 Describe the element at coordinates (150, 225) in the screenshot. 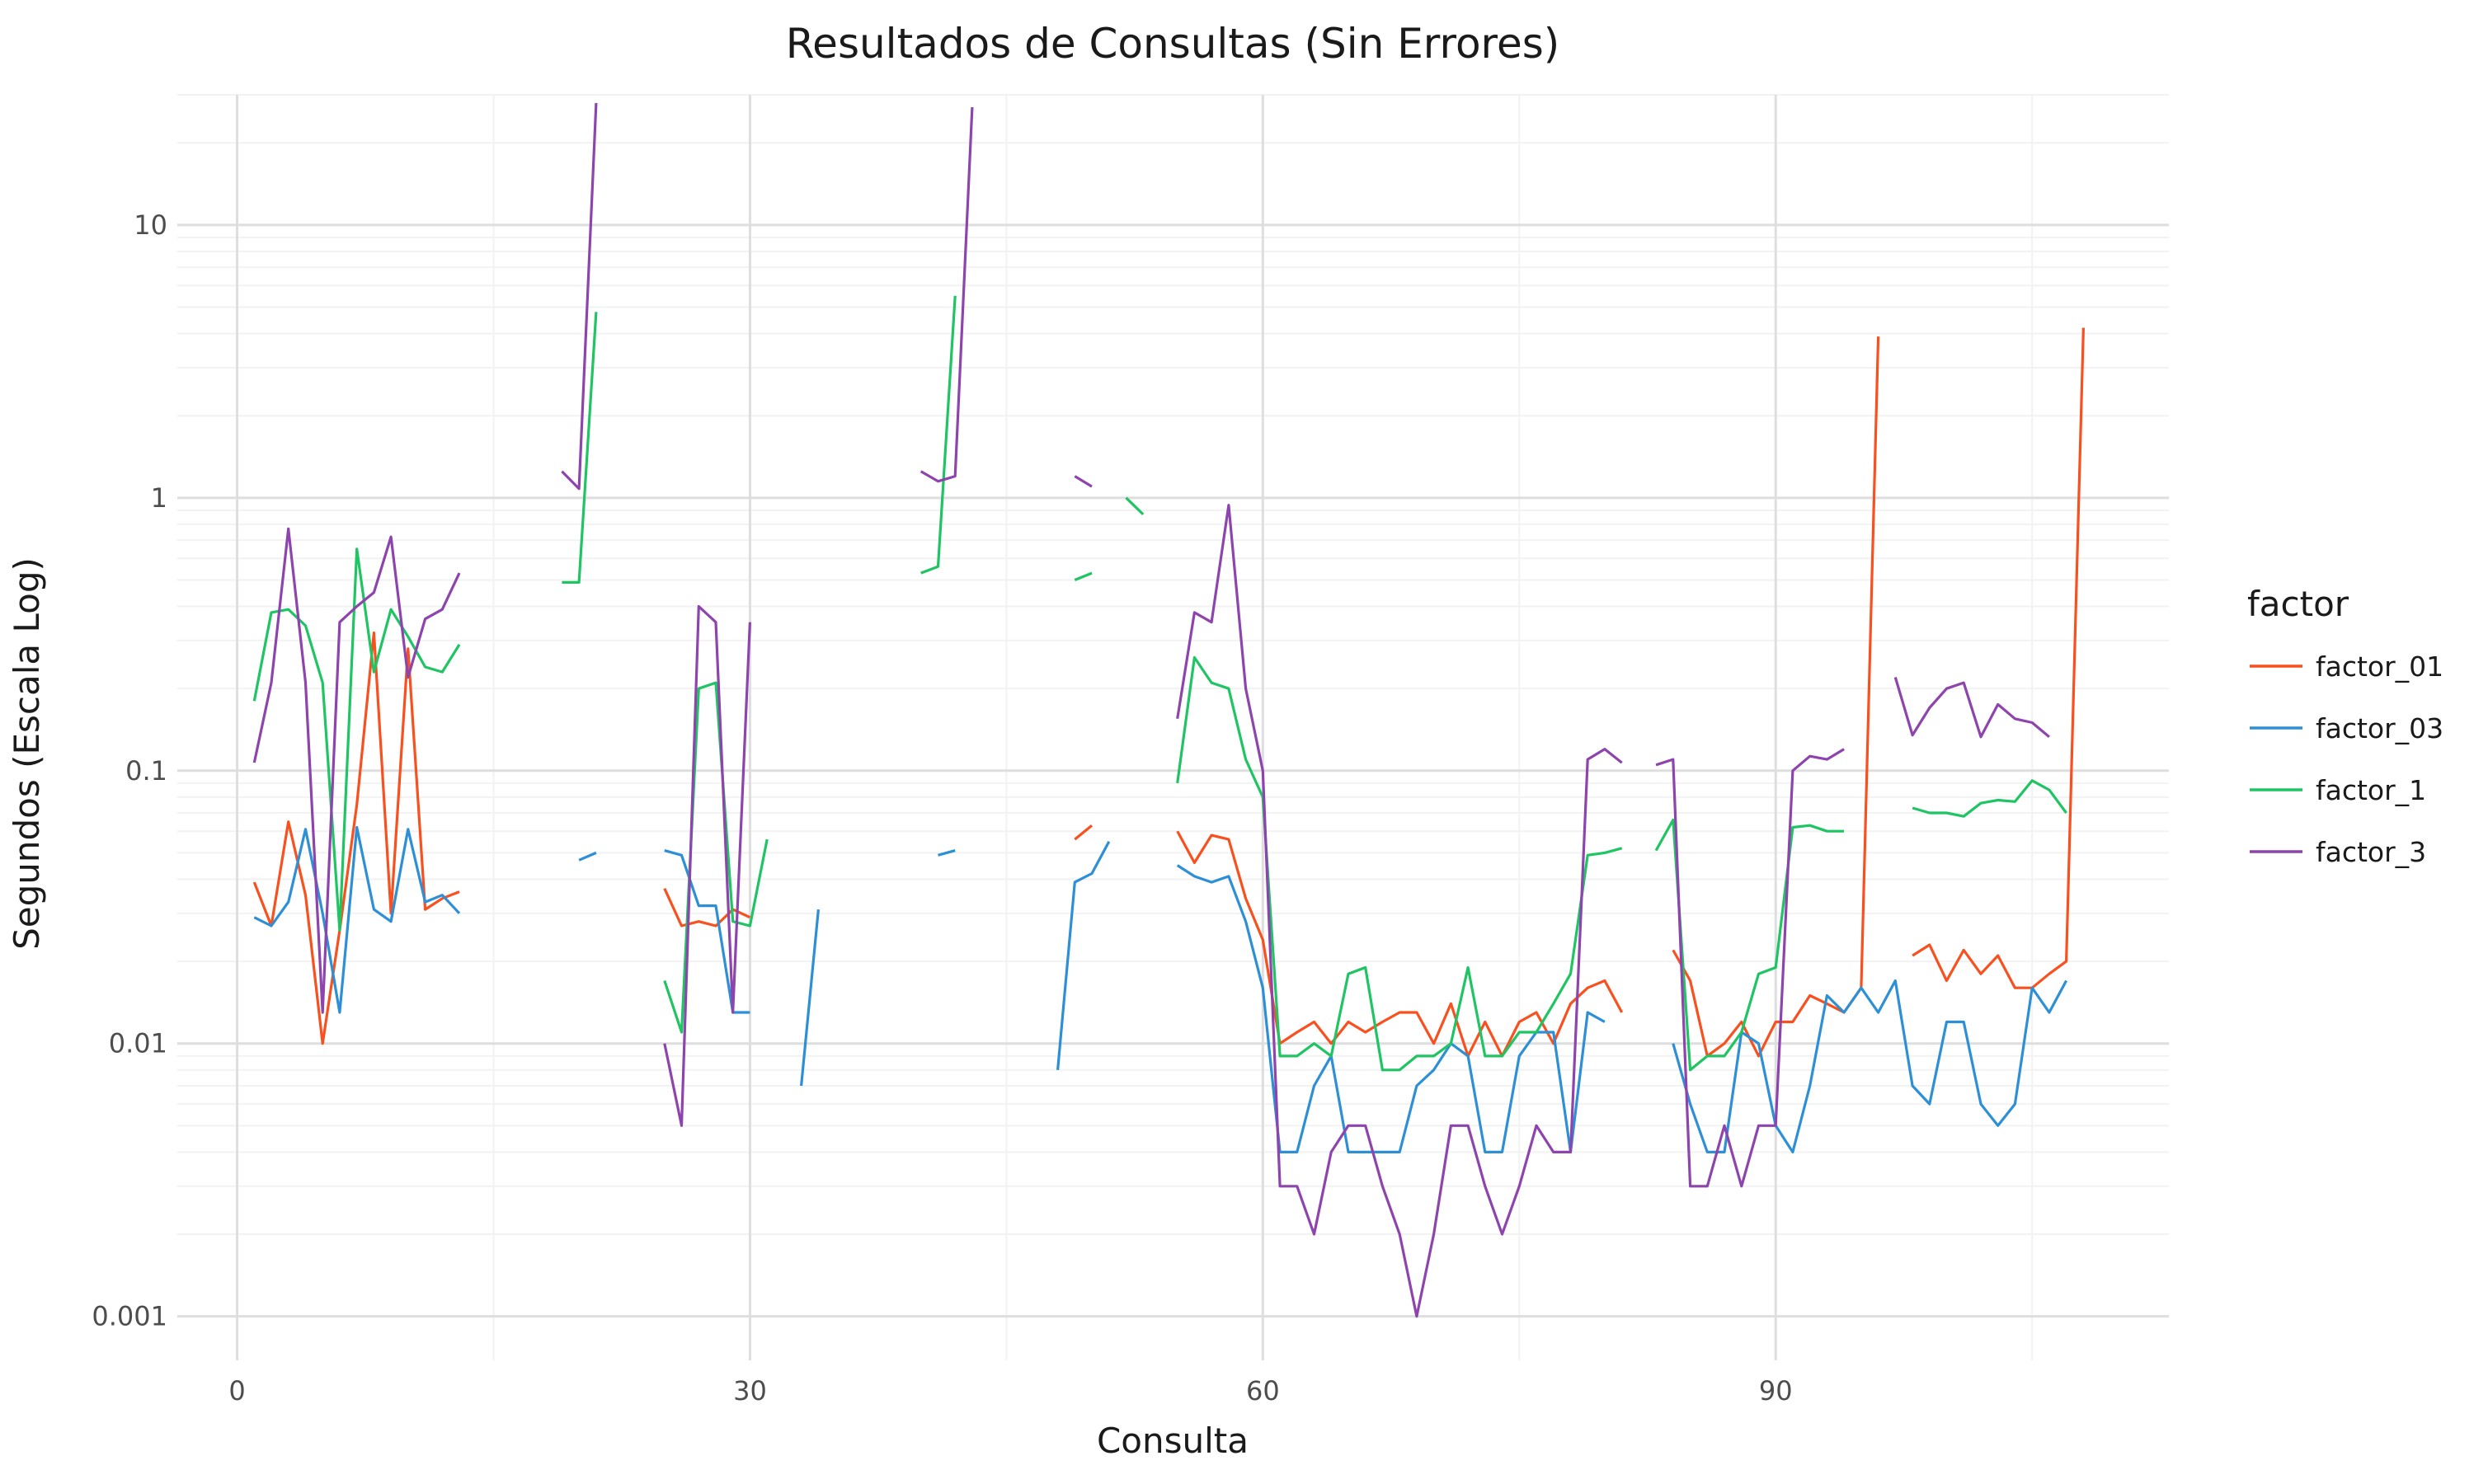

I see `y-tick-label: 10` at that location.